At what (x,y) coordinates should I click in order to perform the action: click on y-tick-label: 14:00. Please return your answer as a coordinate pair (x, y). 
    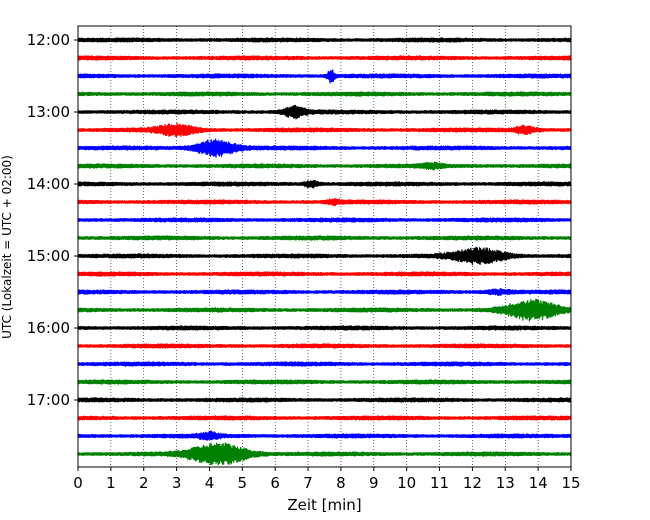
    Looking at the image, I should click on (48, 184).